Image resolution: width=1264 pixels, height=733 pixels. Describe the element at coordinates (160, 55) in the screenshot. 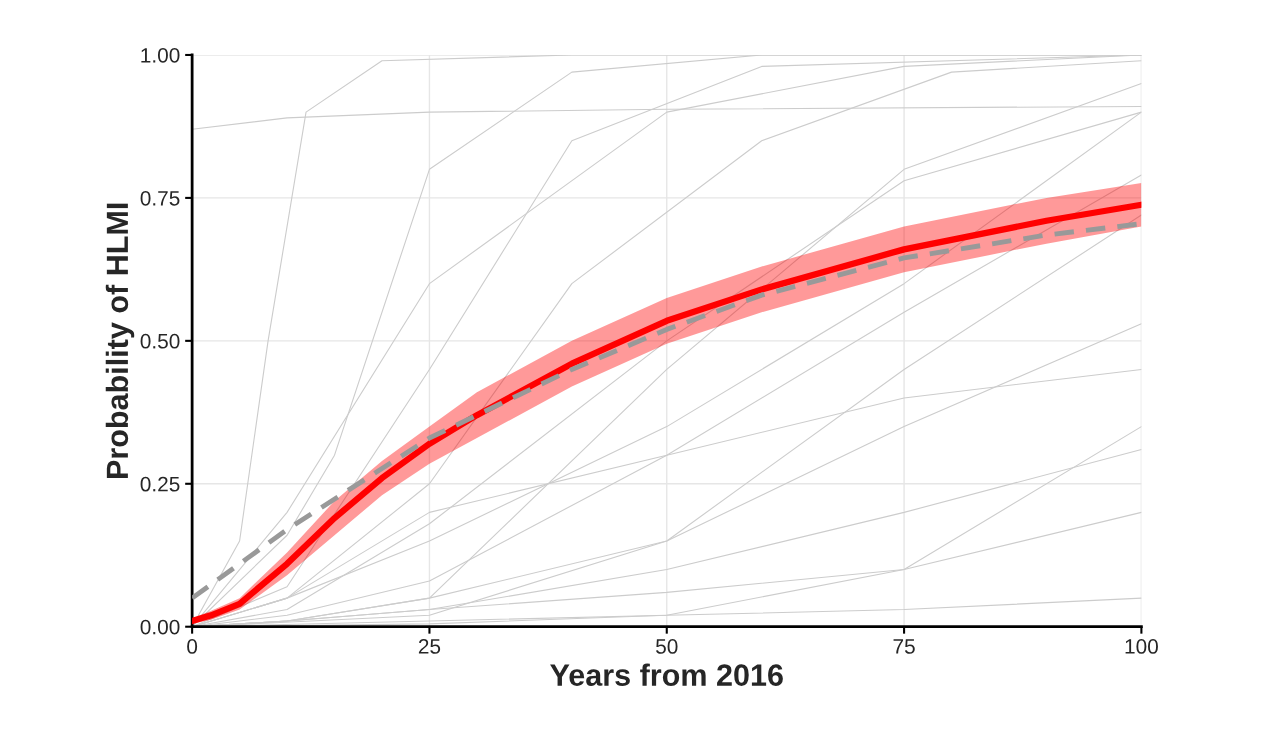

I see `y-tick-label: 1.00` at that location.